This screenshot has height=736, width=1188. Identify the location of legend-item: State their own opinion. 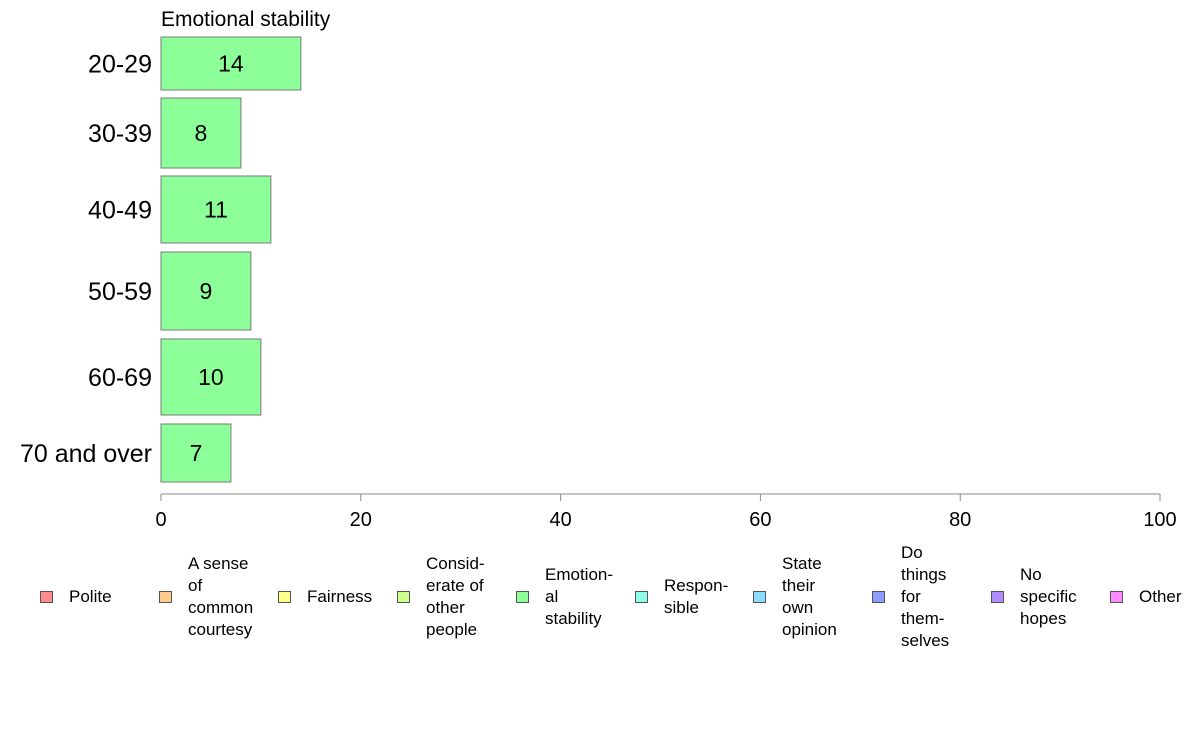
(795, 597).